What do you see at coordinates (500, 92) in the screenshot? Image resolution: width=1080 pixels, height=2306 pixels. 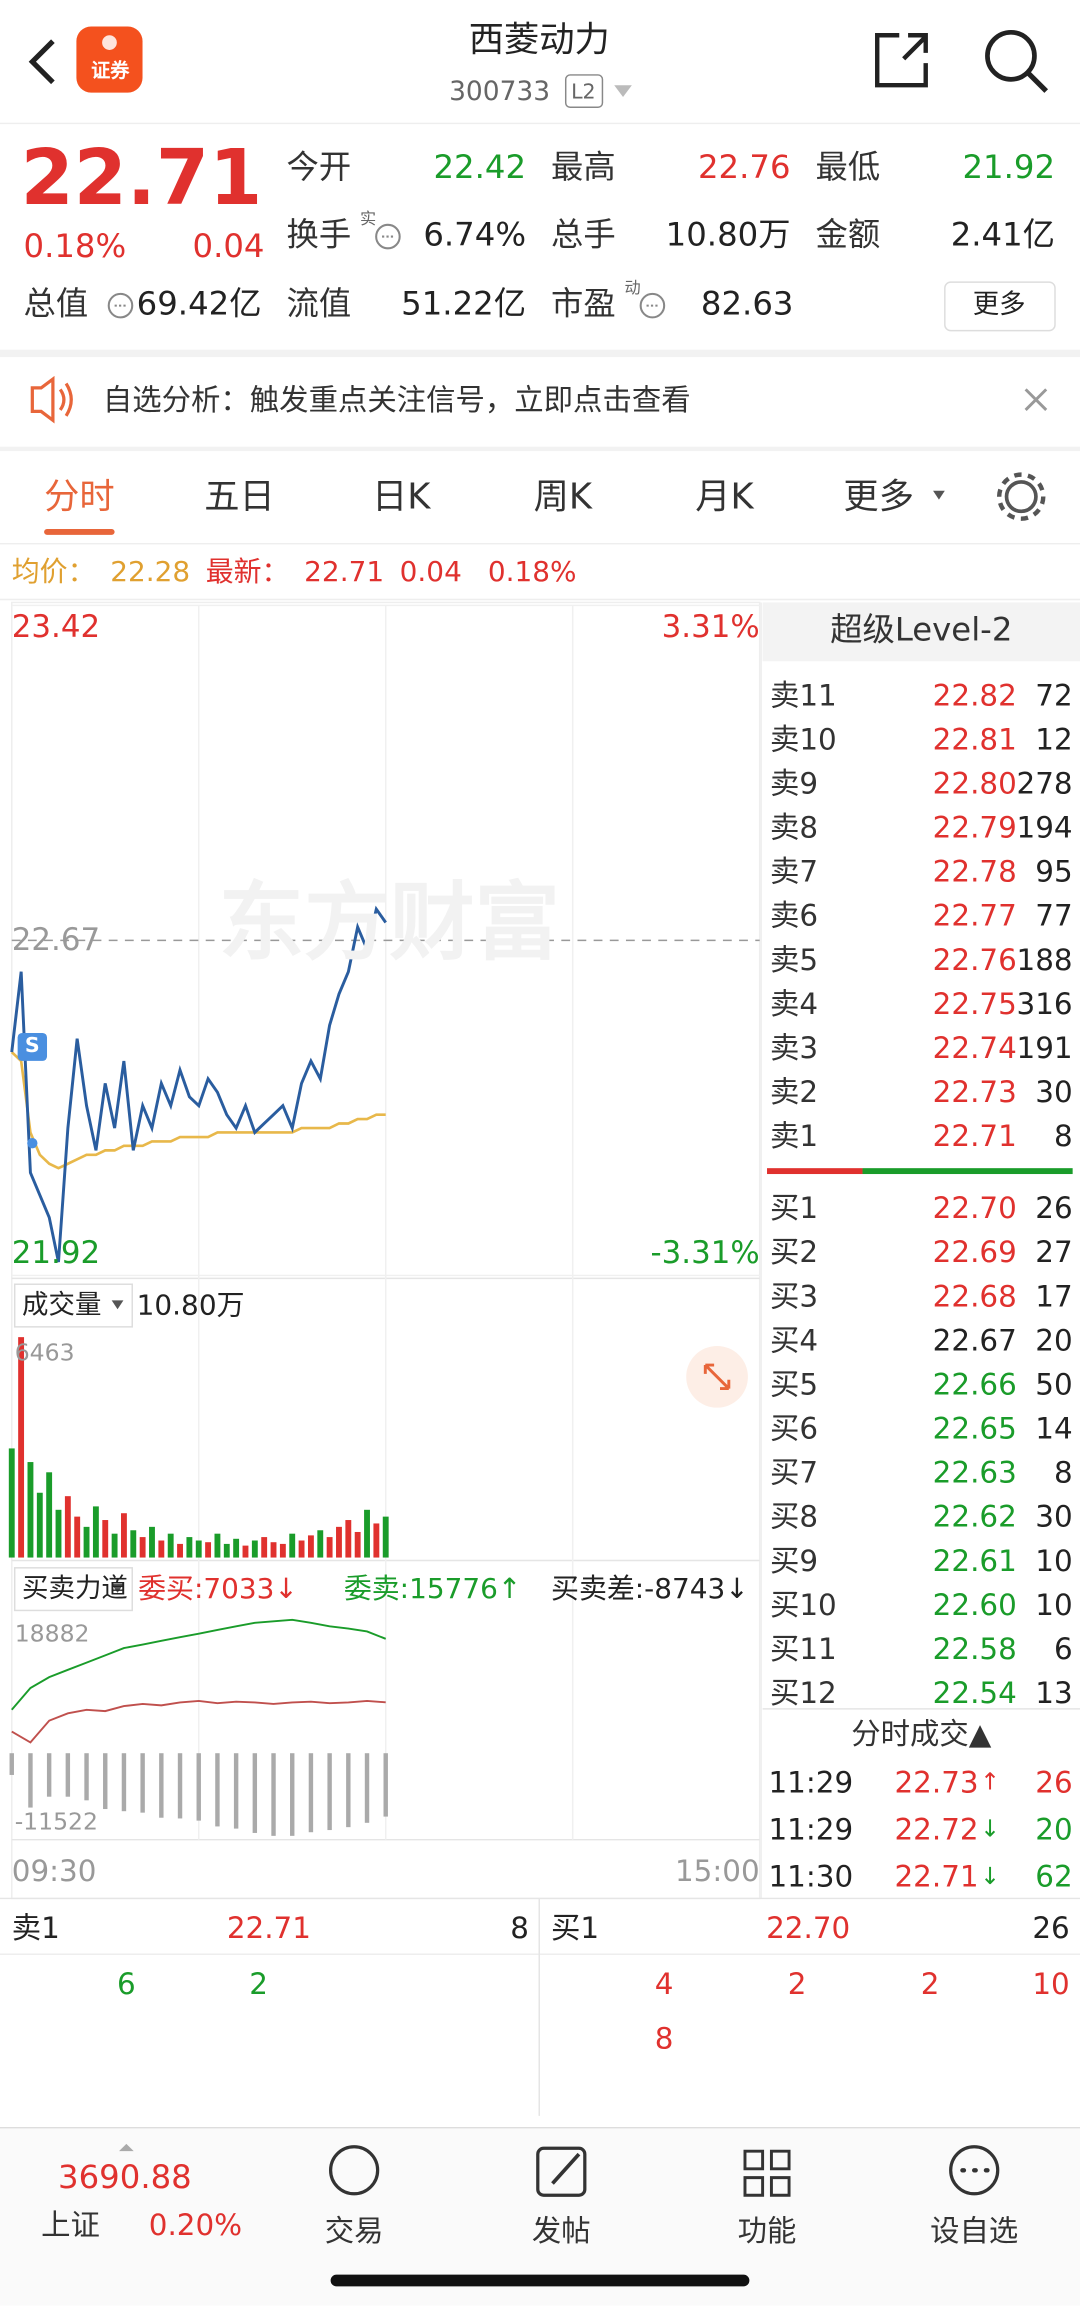 I see `stock-code: 300733` at bounding box center [500, 92].